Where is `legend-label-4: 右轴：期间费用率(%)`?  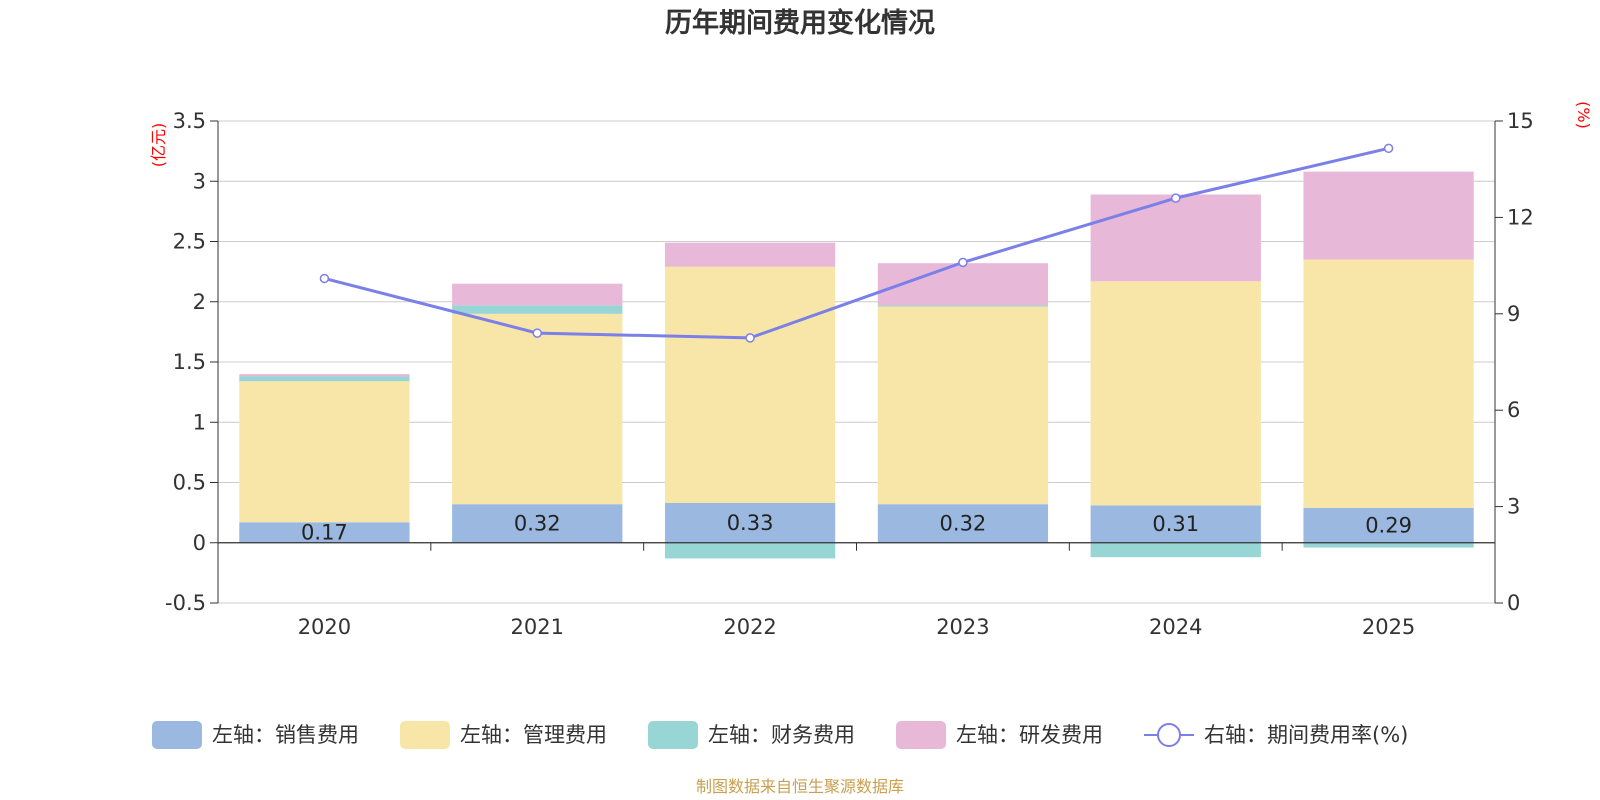
legend-label-4: 右轴：期间费用率(%) is located at coordinates (1306, 735).